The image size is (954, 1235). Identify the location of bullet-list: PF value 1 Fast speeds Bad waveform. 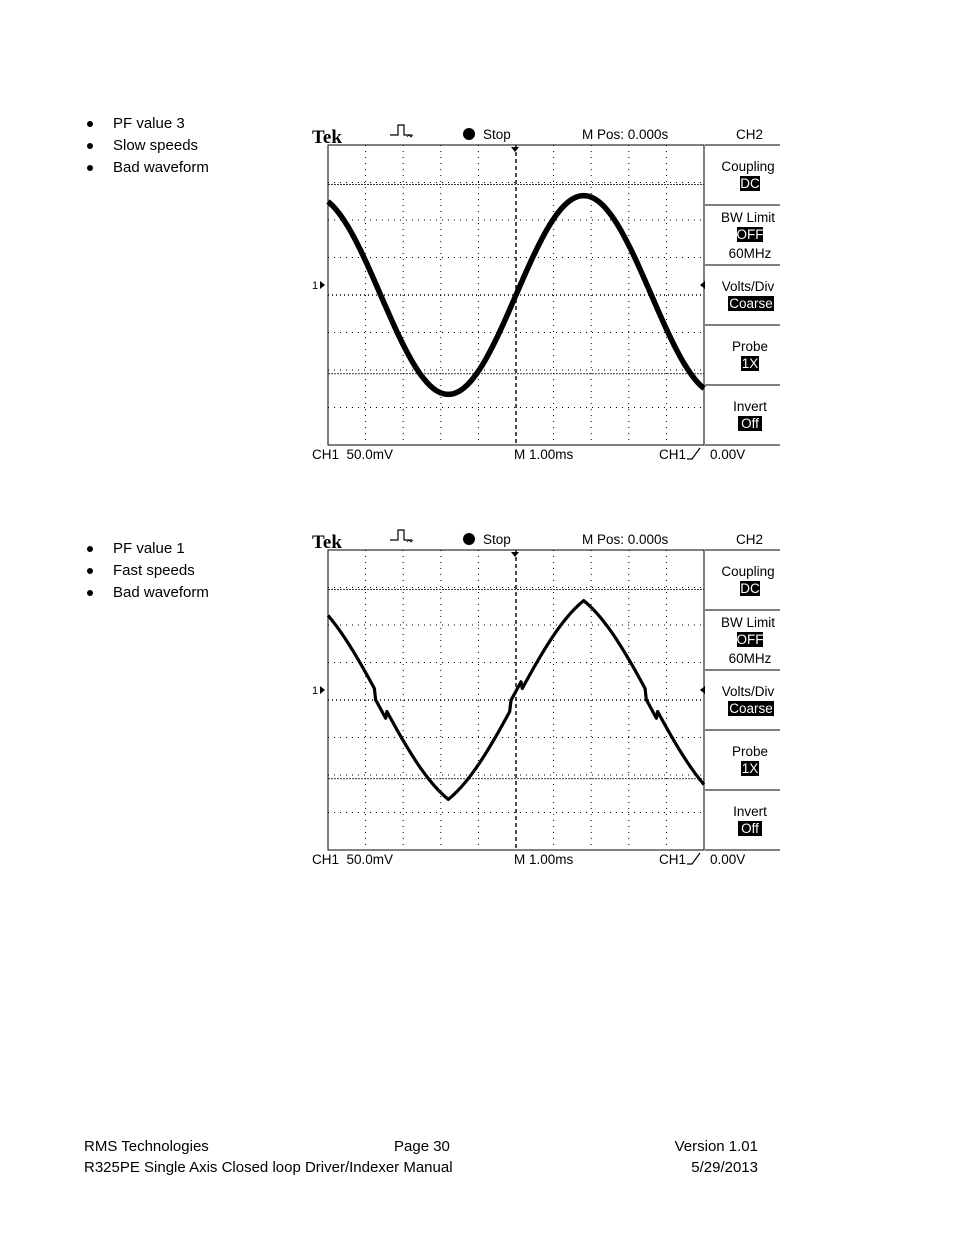
(146, 571).